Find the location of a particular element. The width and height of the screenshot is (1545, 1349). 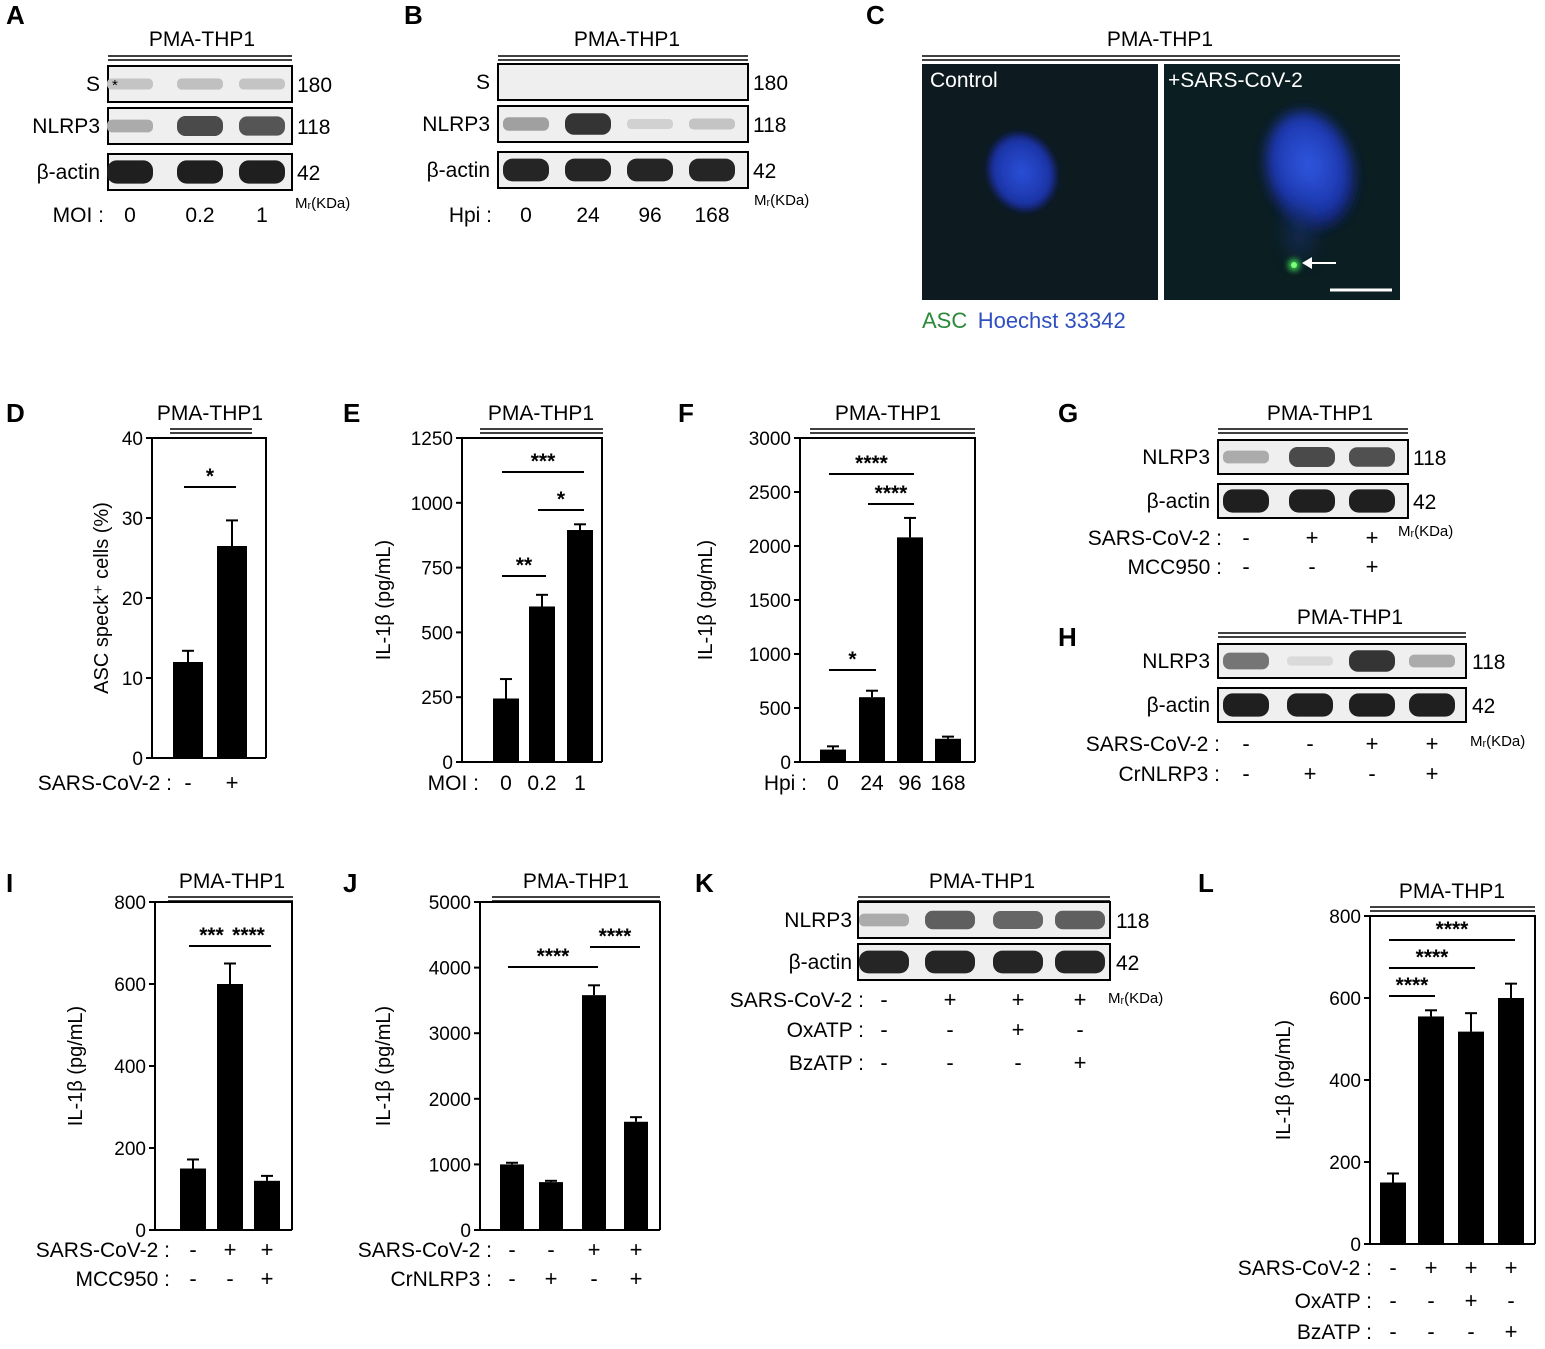

title-f-text: PMA-THP1 is located at coordinates (888, 413).